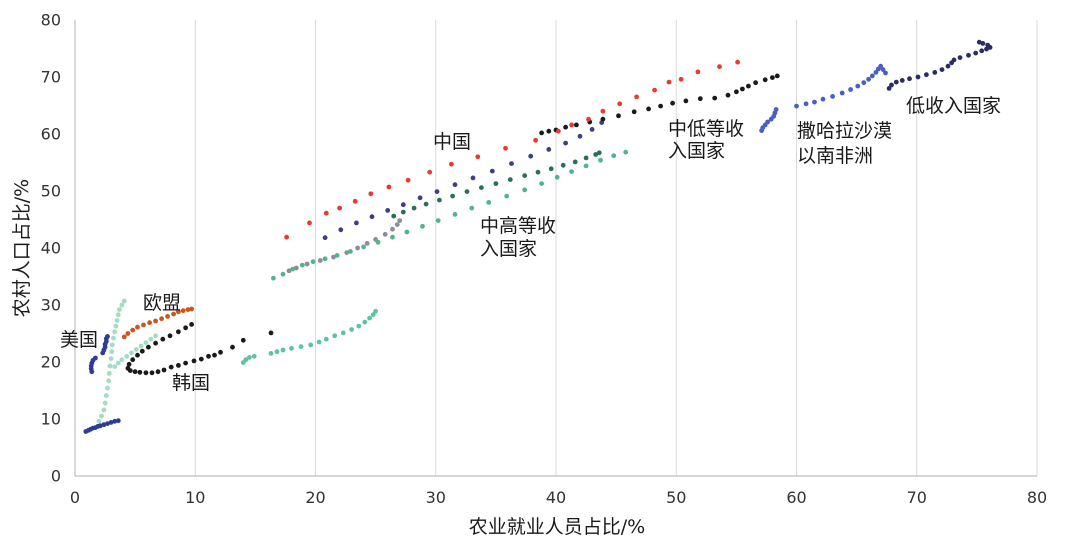 The image size is (1080, 548). What do you see at coordinates (696, 151) in the screenshot?
I see `label-lower-middle-income-line2: 入国家` at bounding box center [696, 151].